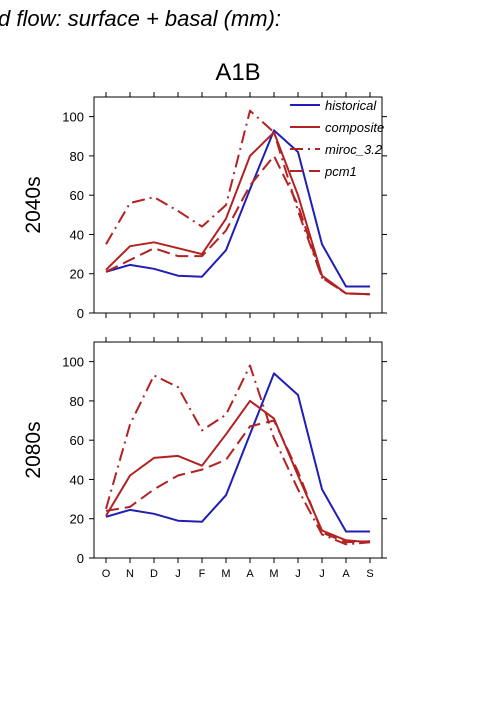 This screenshot has width=501, height=709. I want to click on legend-label-miroc_3.2: miroc_3.2, so click(354, 149).